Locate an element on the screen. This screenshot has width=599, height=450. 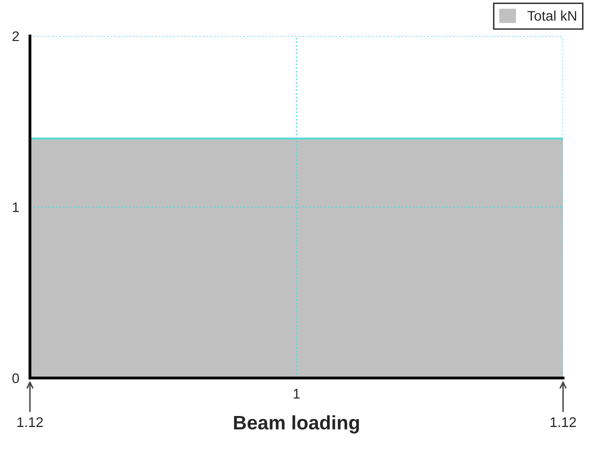
y-tick-label: 2 is located at coordinates (15, 36).